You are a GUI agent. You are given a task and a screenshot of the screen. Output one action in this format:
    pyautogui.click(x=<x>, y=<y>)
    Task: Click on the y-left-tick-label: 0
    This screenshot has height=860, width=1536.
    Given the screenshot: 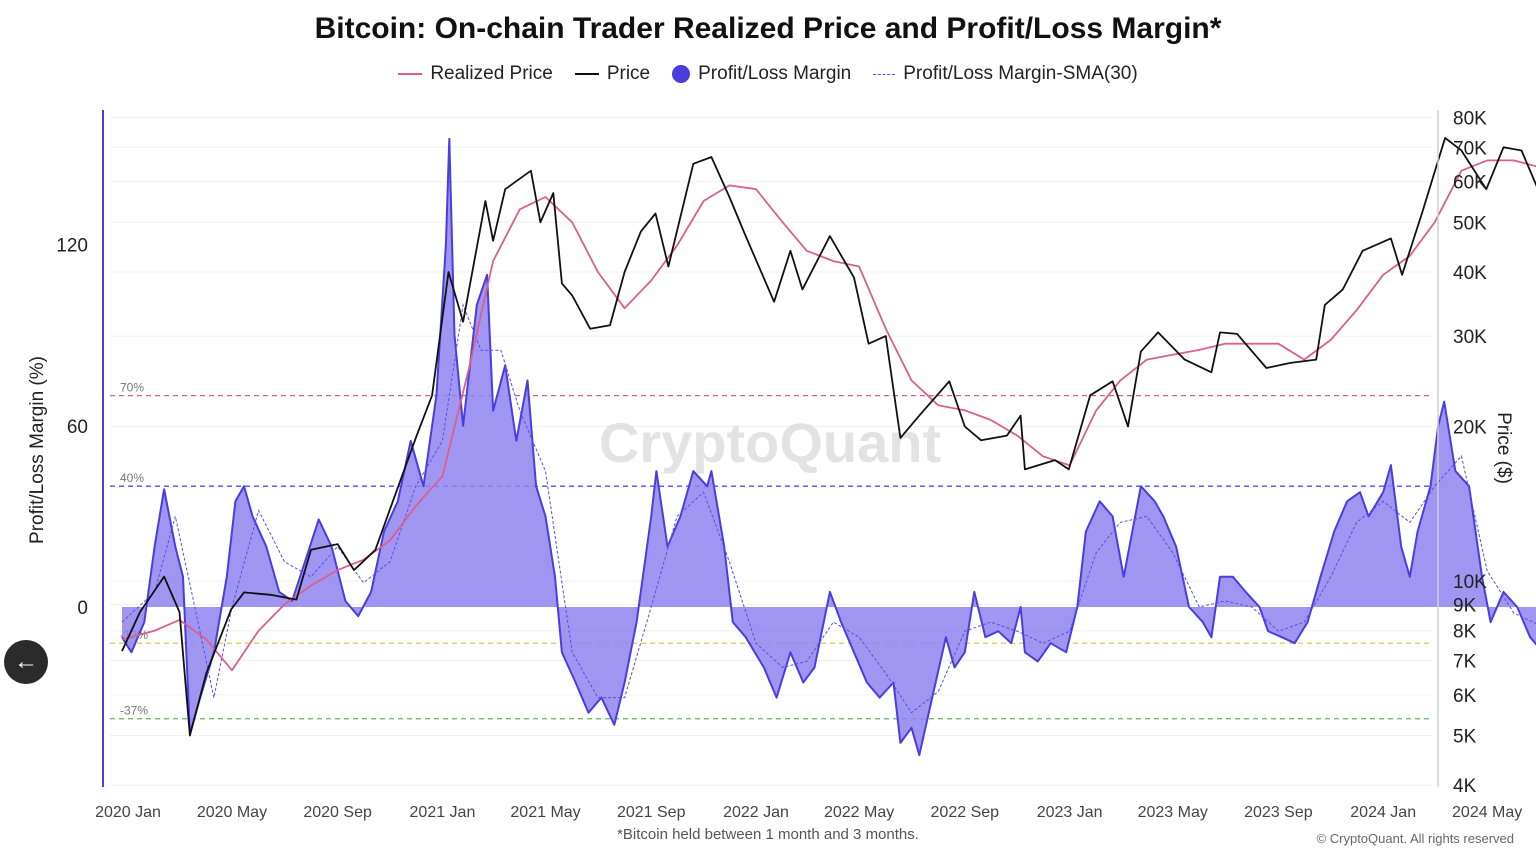 What is the action you would take?
    pyautogui.click(x=82, y=608)
    